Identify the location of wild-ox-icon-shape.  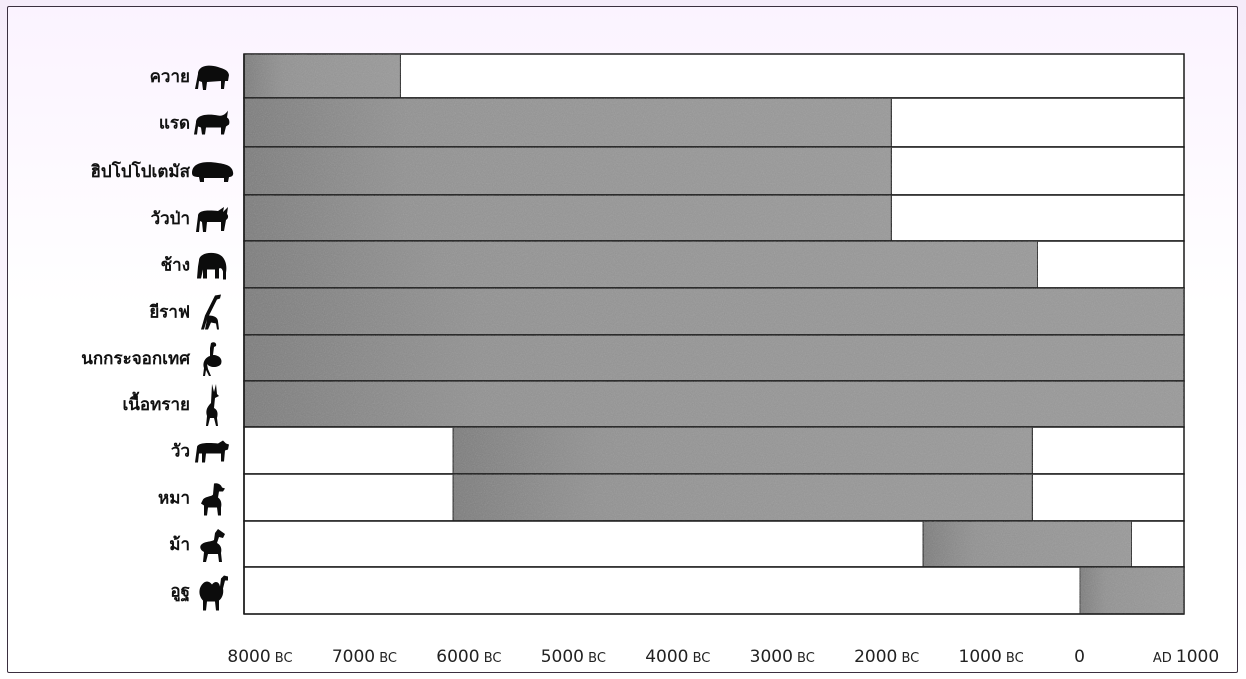
(212, 219).